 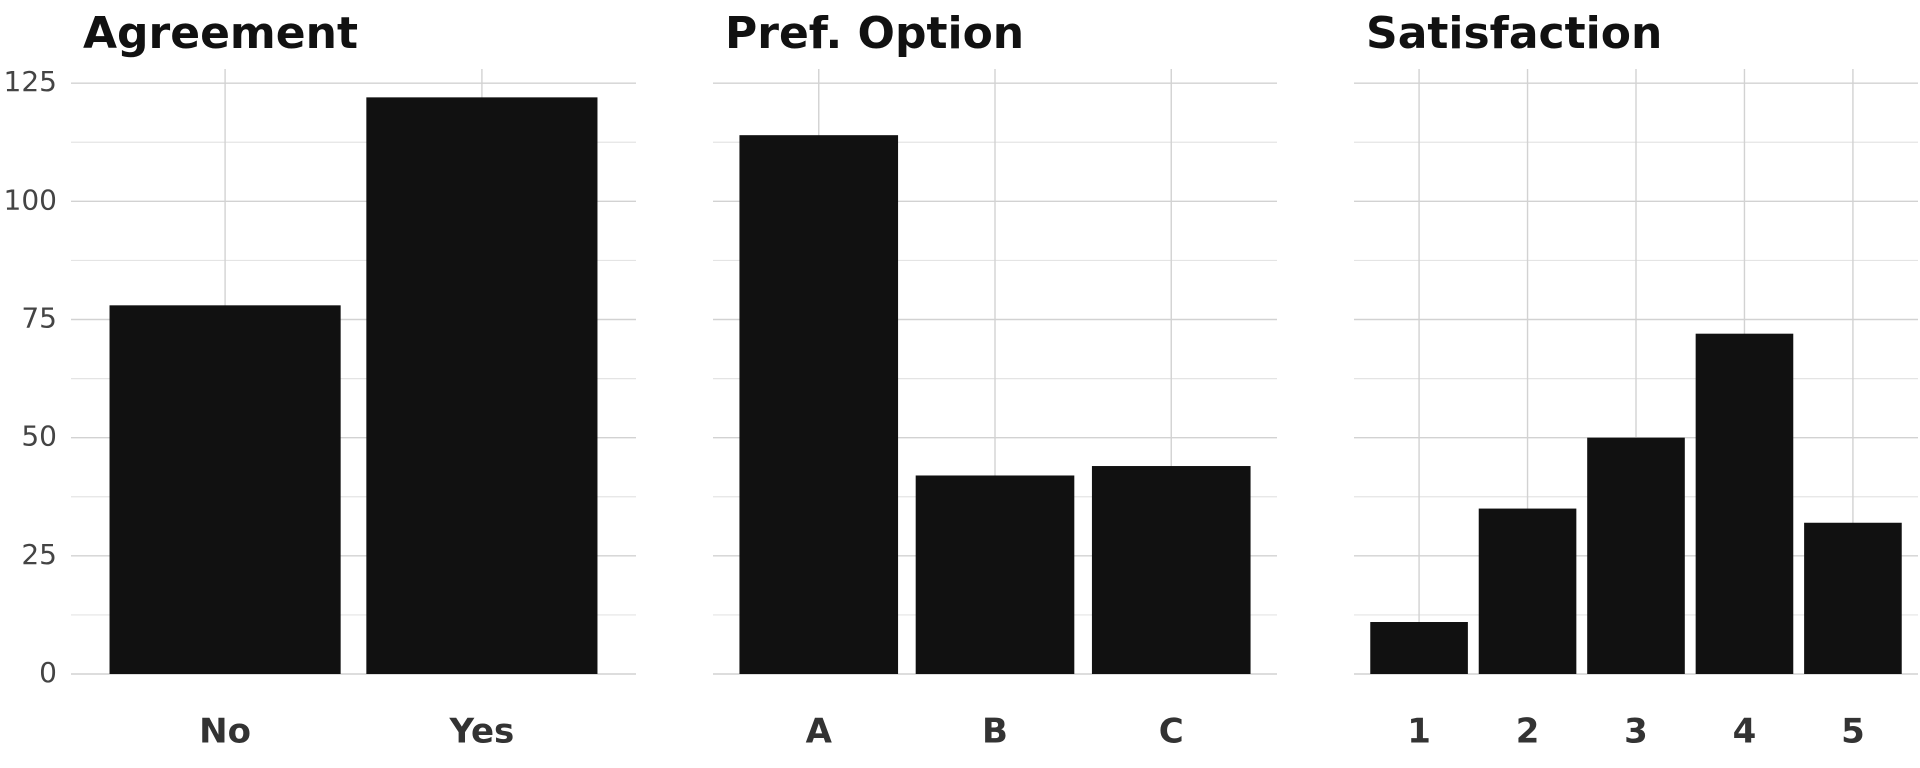 I want to click on x-tick-label: 2, so click(x=1528, y=732).